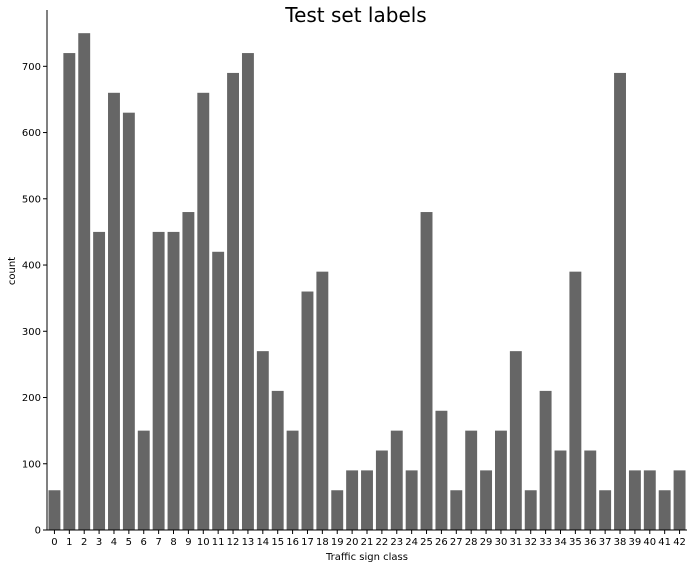 The height and width of the screenshot is (568, 697). What do you see at coordinates (69, 542) in the screenshot?
I see `x-tick-label: 1` at bounding box center [69, 542].